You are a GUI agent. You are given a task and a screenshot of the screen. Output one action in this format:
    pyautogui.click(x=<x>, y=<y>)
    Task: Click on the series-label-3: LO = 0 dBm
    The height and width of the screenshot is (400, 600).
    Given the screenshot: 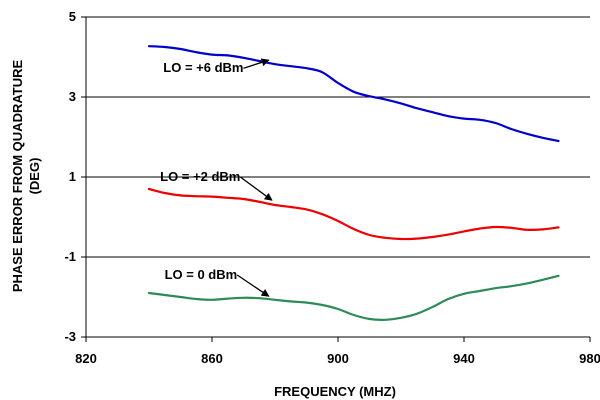 What is the action you would take?
    pyautogui.click(x=201, y=274)
    